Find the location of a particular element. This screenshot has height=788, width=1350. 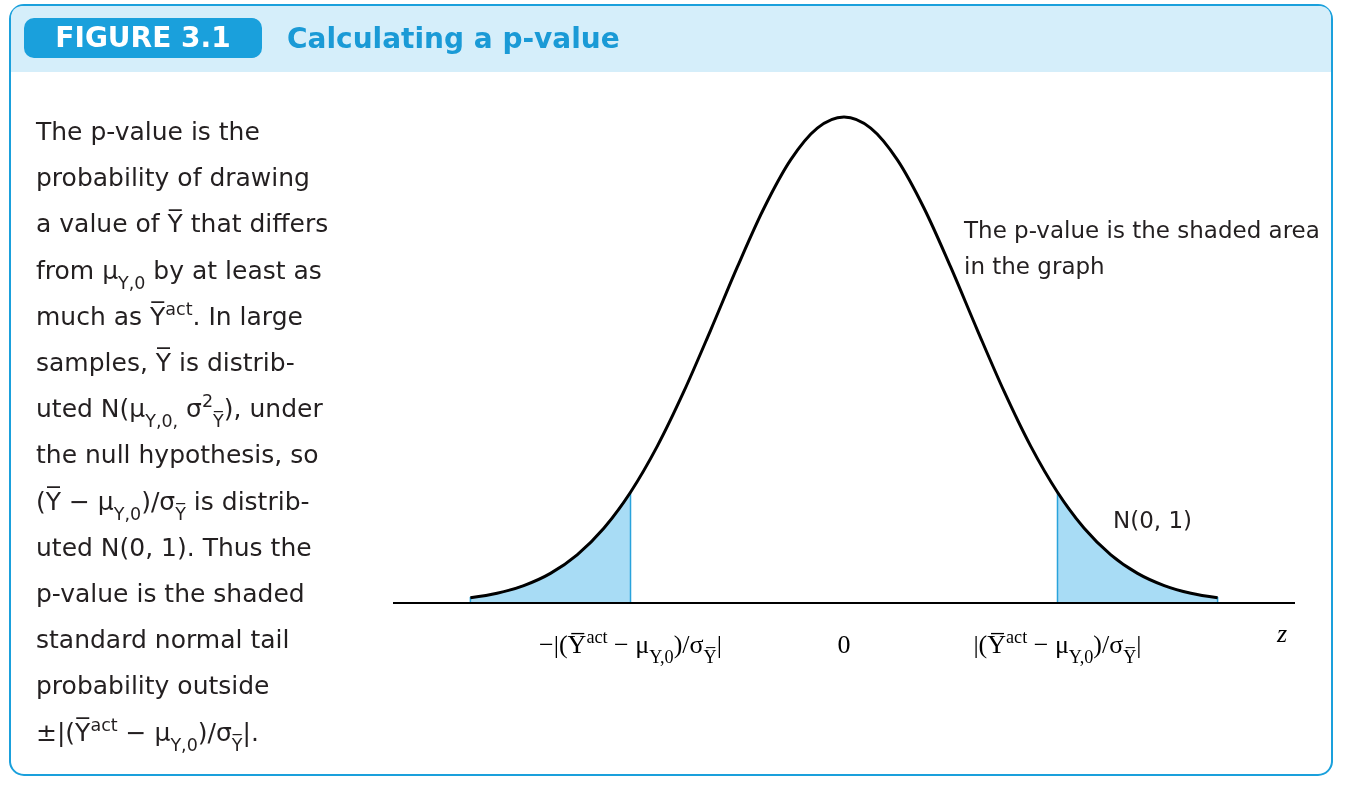

text: FIGURE 3.1 is located at coordinates (143, 37).